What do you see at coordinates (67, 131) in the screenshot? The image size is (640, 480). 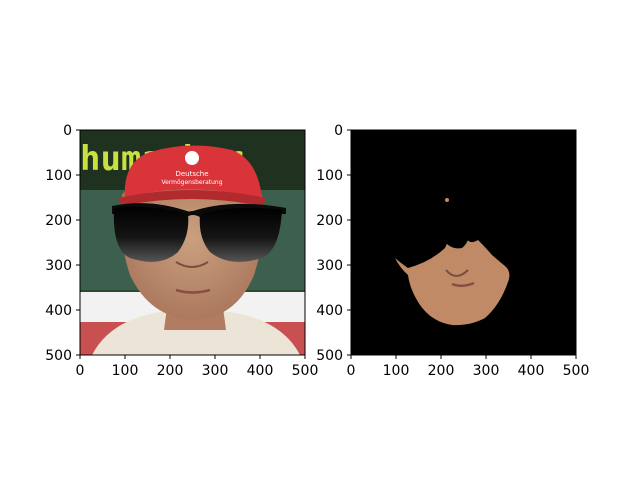 I see `left-y-tick-label: 0` at bounding box center [67, 131].